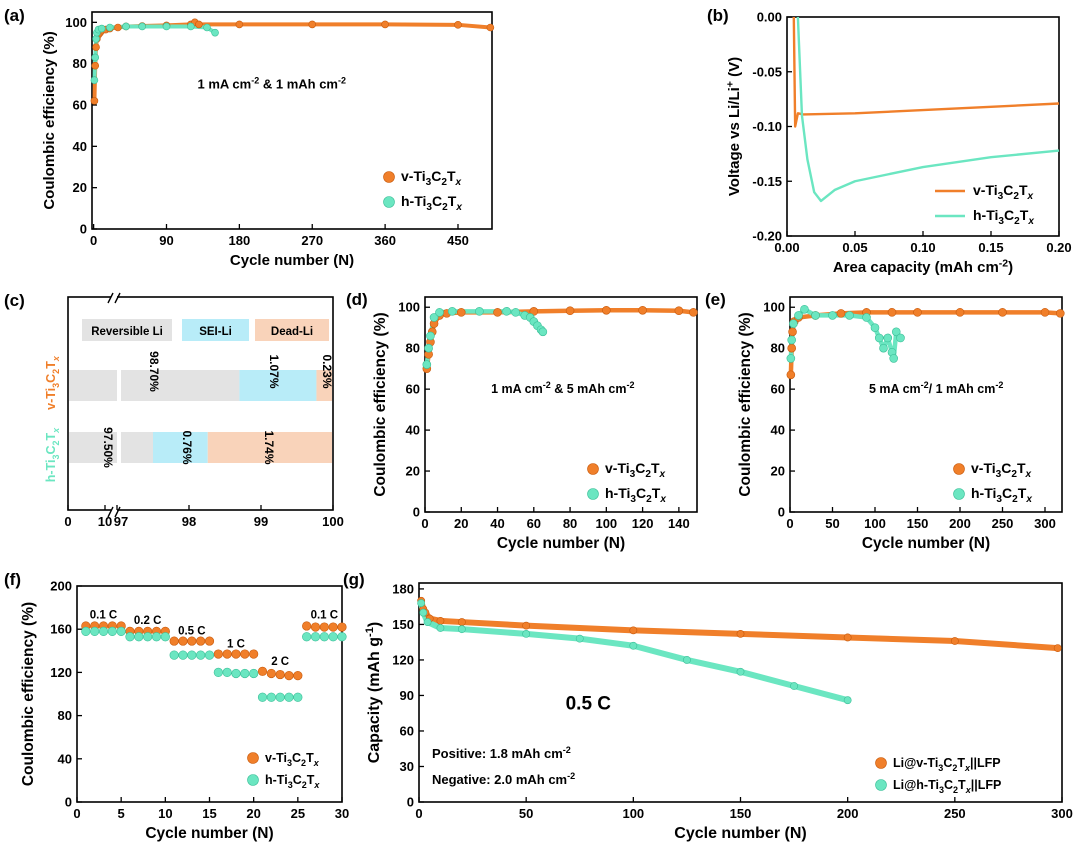 The width and height of the screenshot is (1080, 850). I want to click on panel-label: (b), so click(718, 15).